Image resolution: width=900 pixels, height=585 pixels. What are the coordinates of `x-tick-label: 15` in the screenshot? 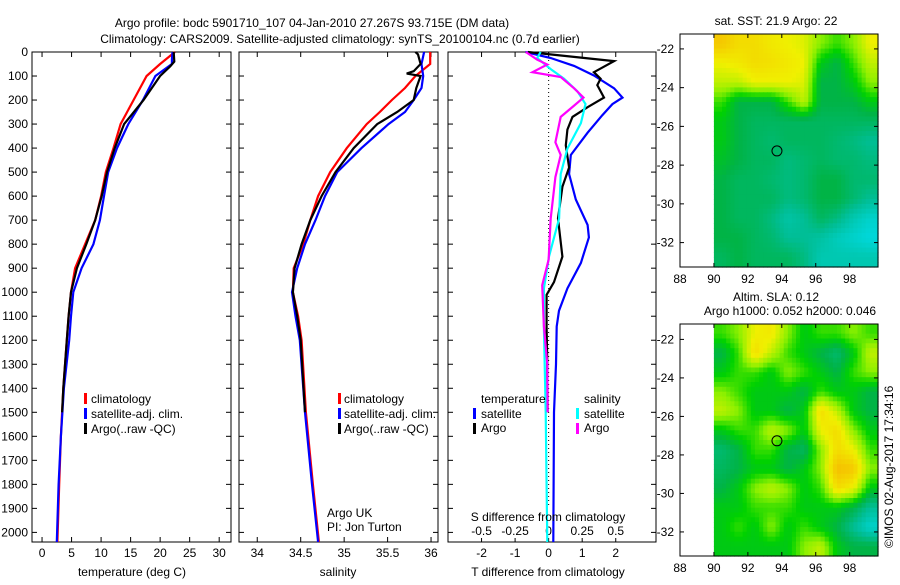 It's located at (131, 553).